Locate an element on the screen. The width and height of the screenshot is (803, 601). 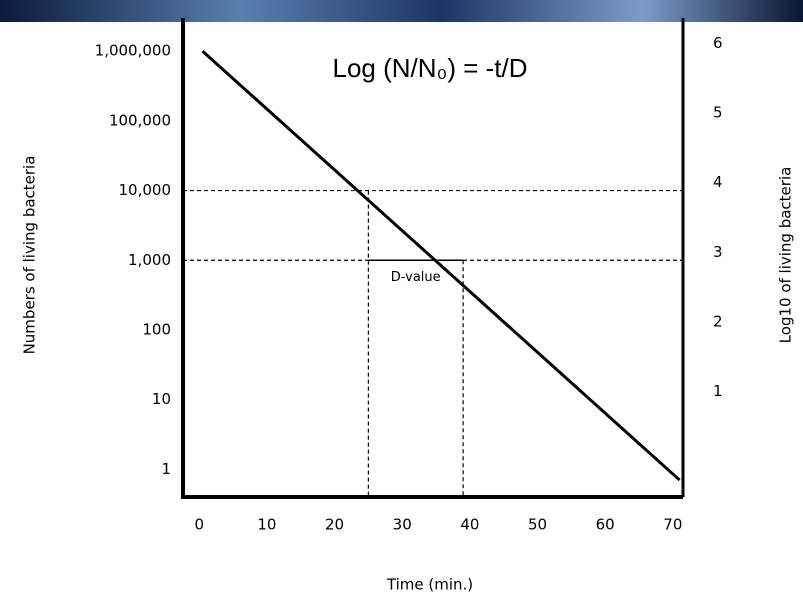
x-tick-label: 30 is located at coordinates (402, 525).